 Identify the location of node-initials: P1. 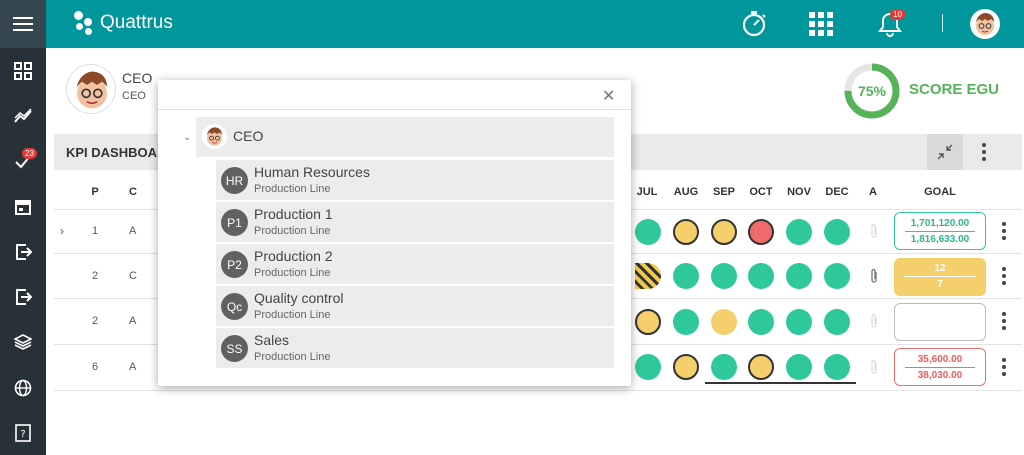
(234, 222).